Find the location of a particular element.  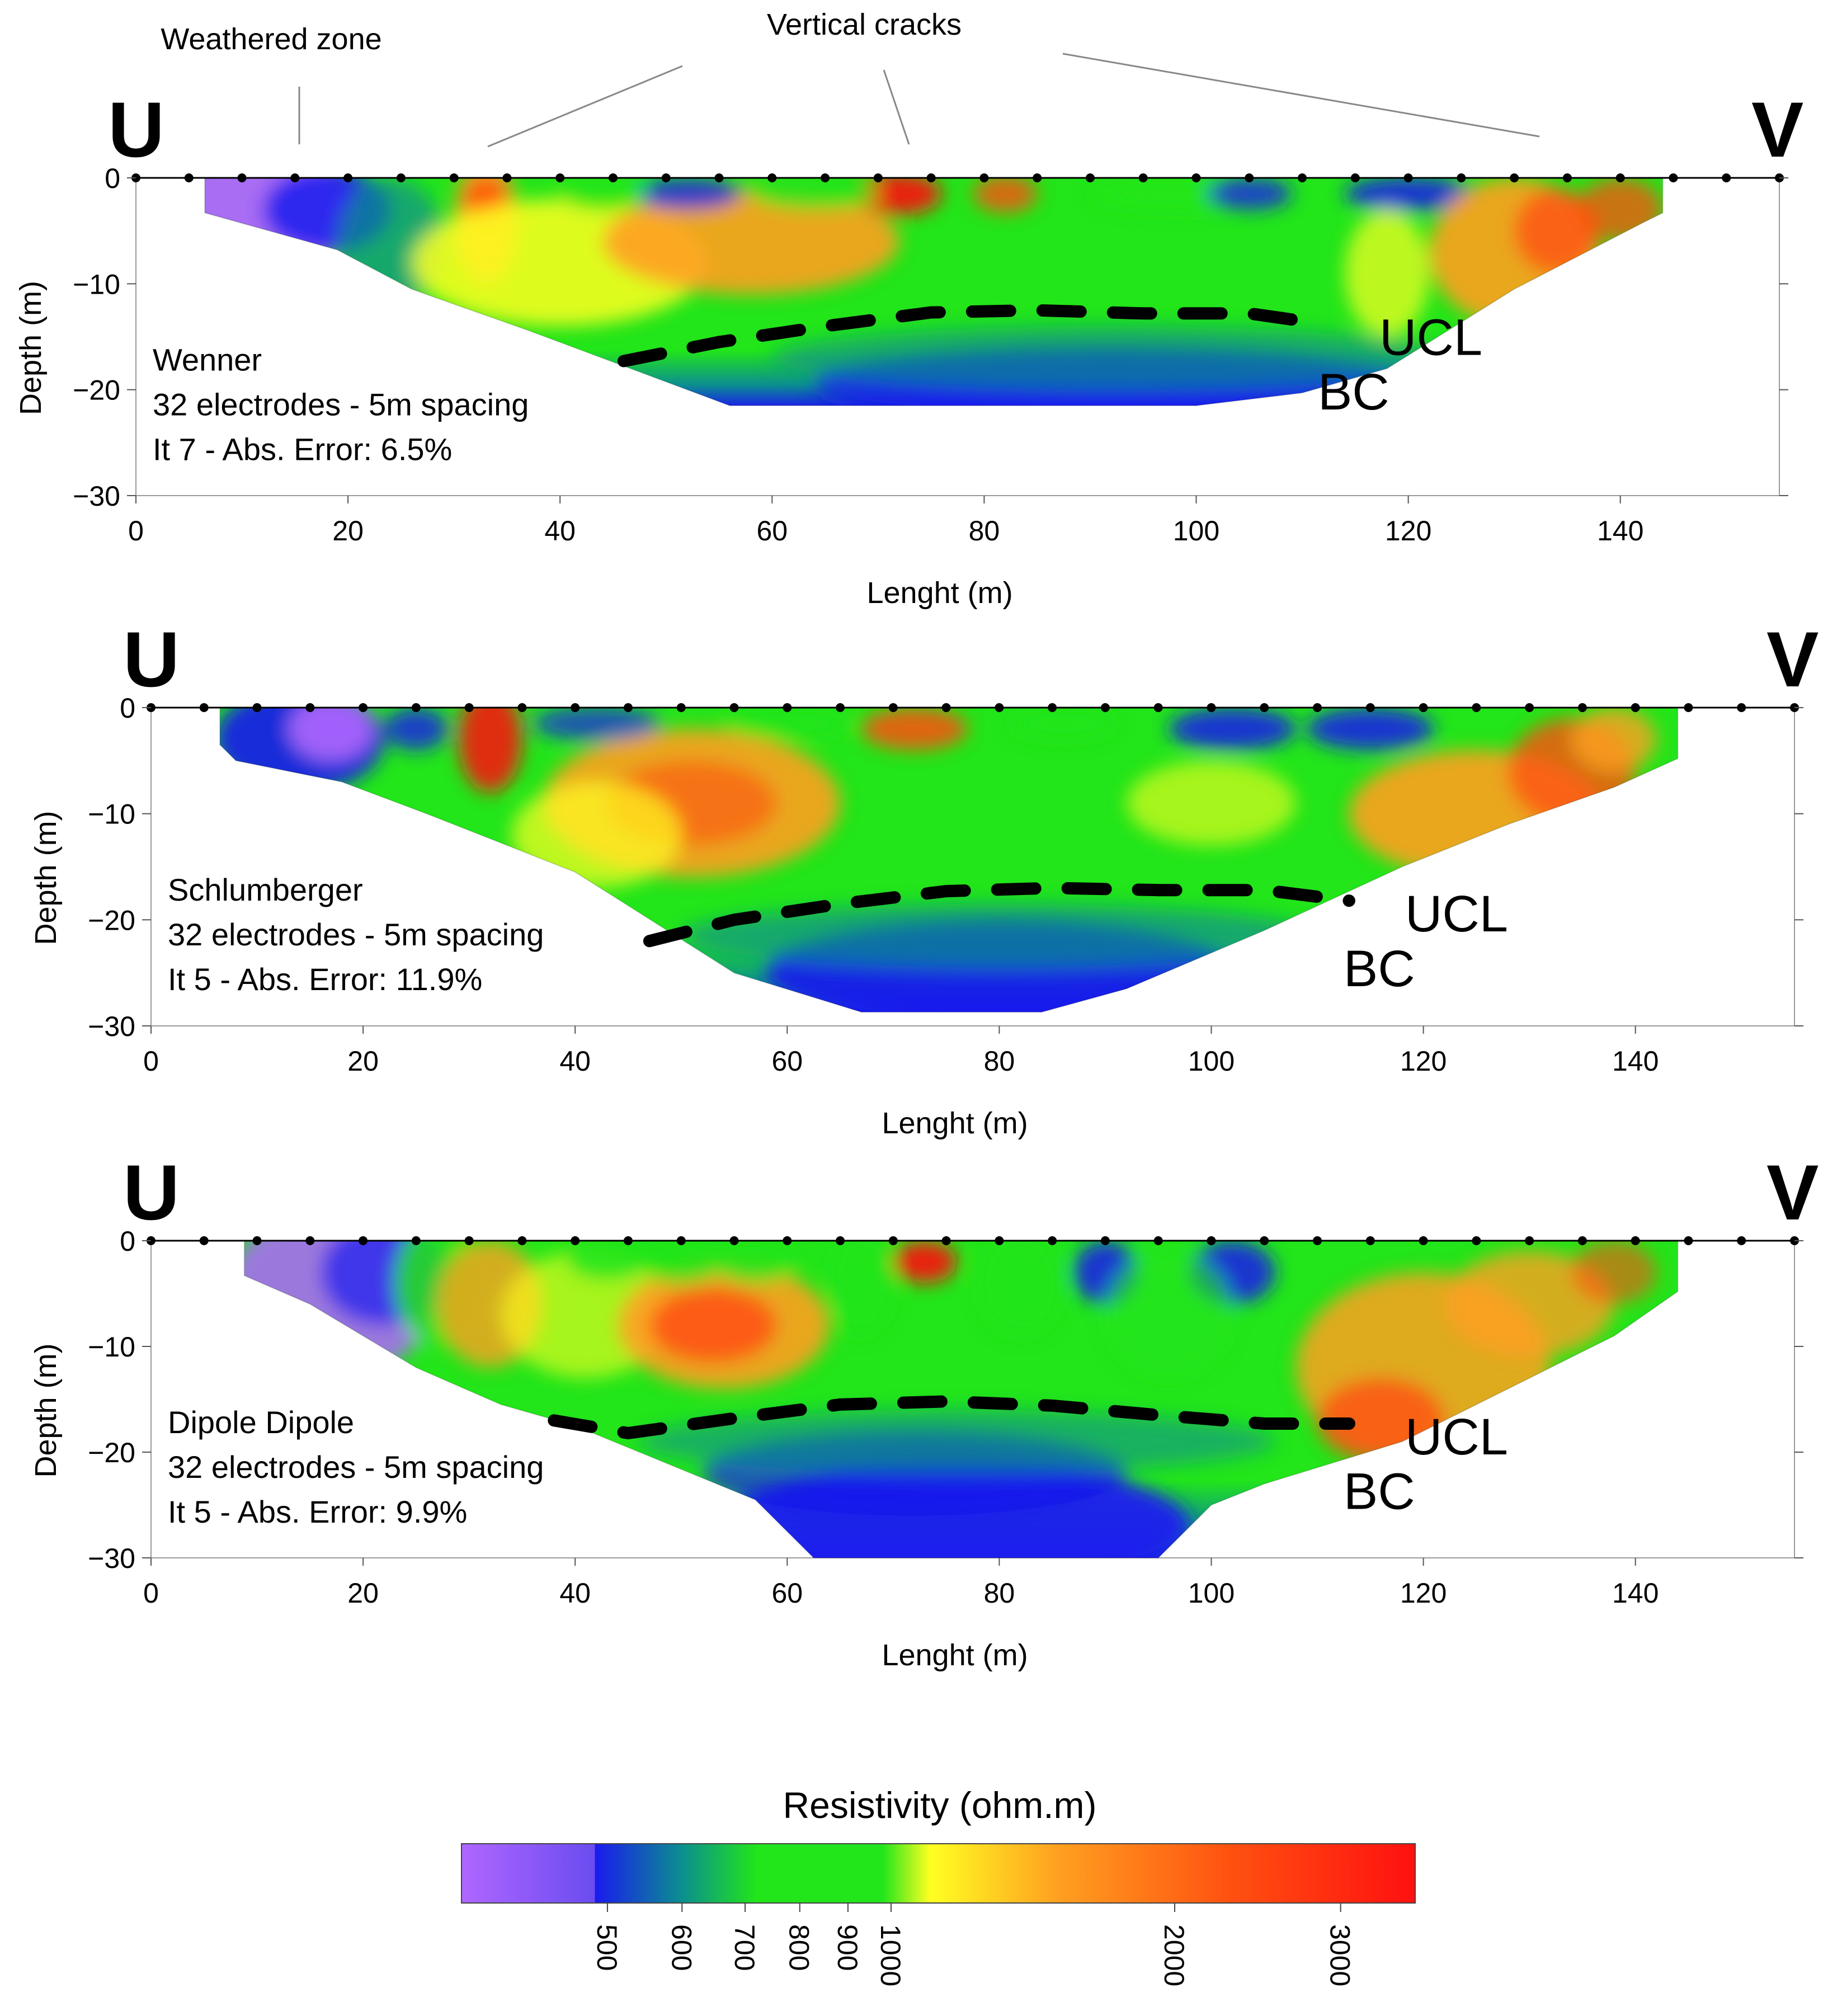

info-line: 32 electrodes - 5m spacing is located at coordinates (356, 1467).